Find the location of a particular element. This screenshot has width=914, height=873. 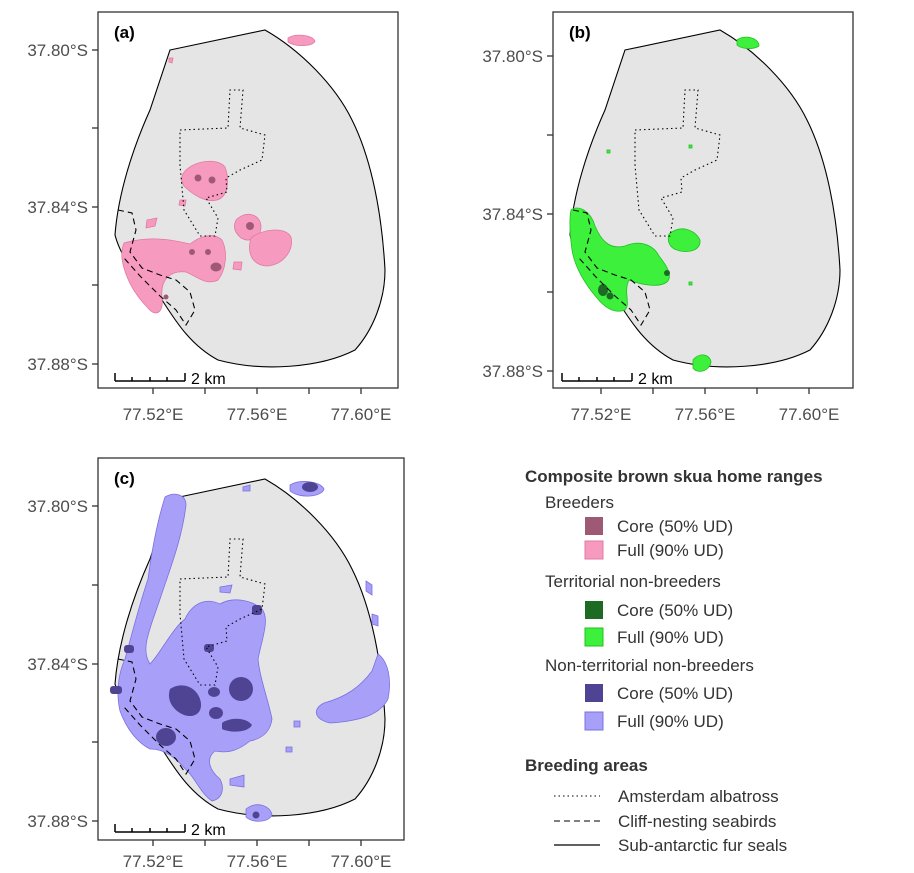

x-axis-a is located at coordinates (257, 391).